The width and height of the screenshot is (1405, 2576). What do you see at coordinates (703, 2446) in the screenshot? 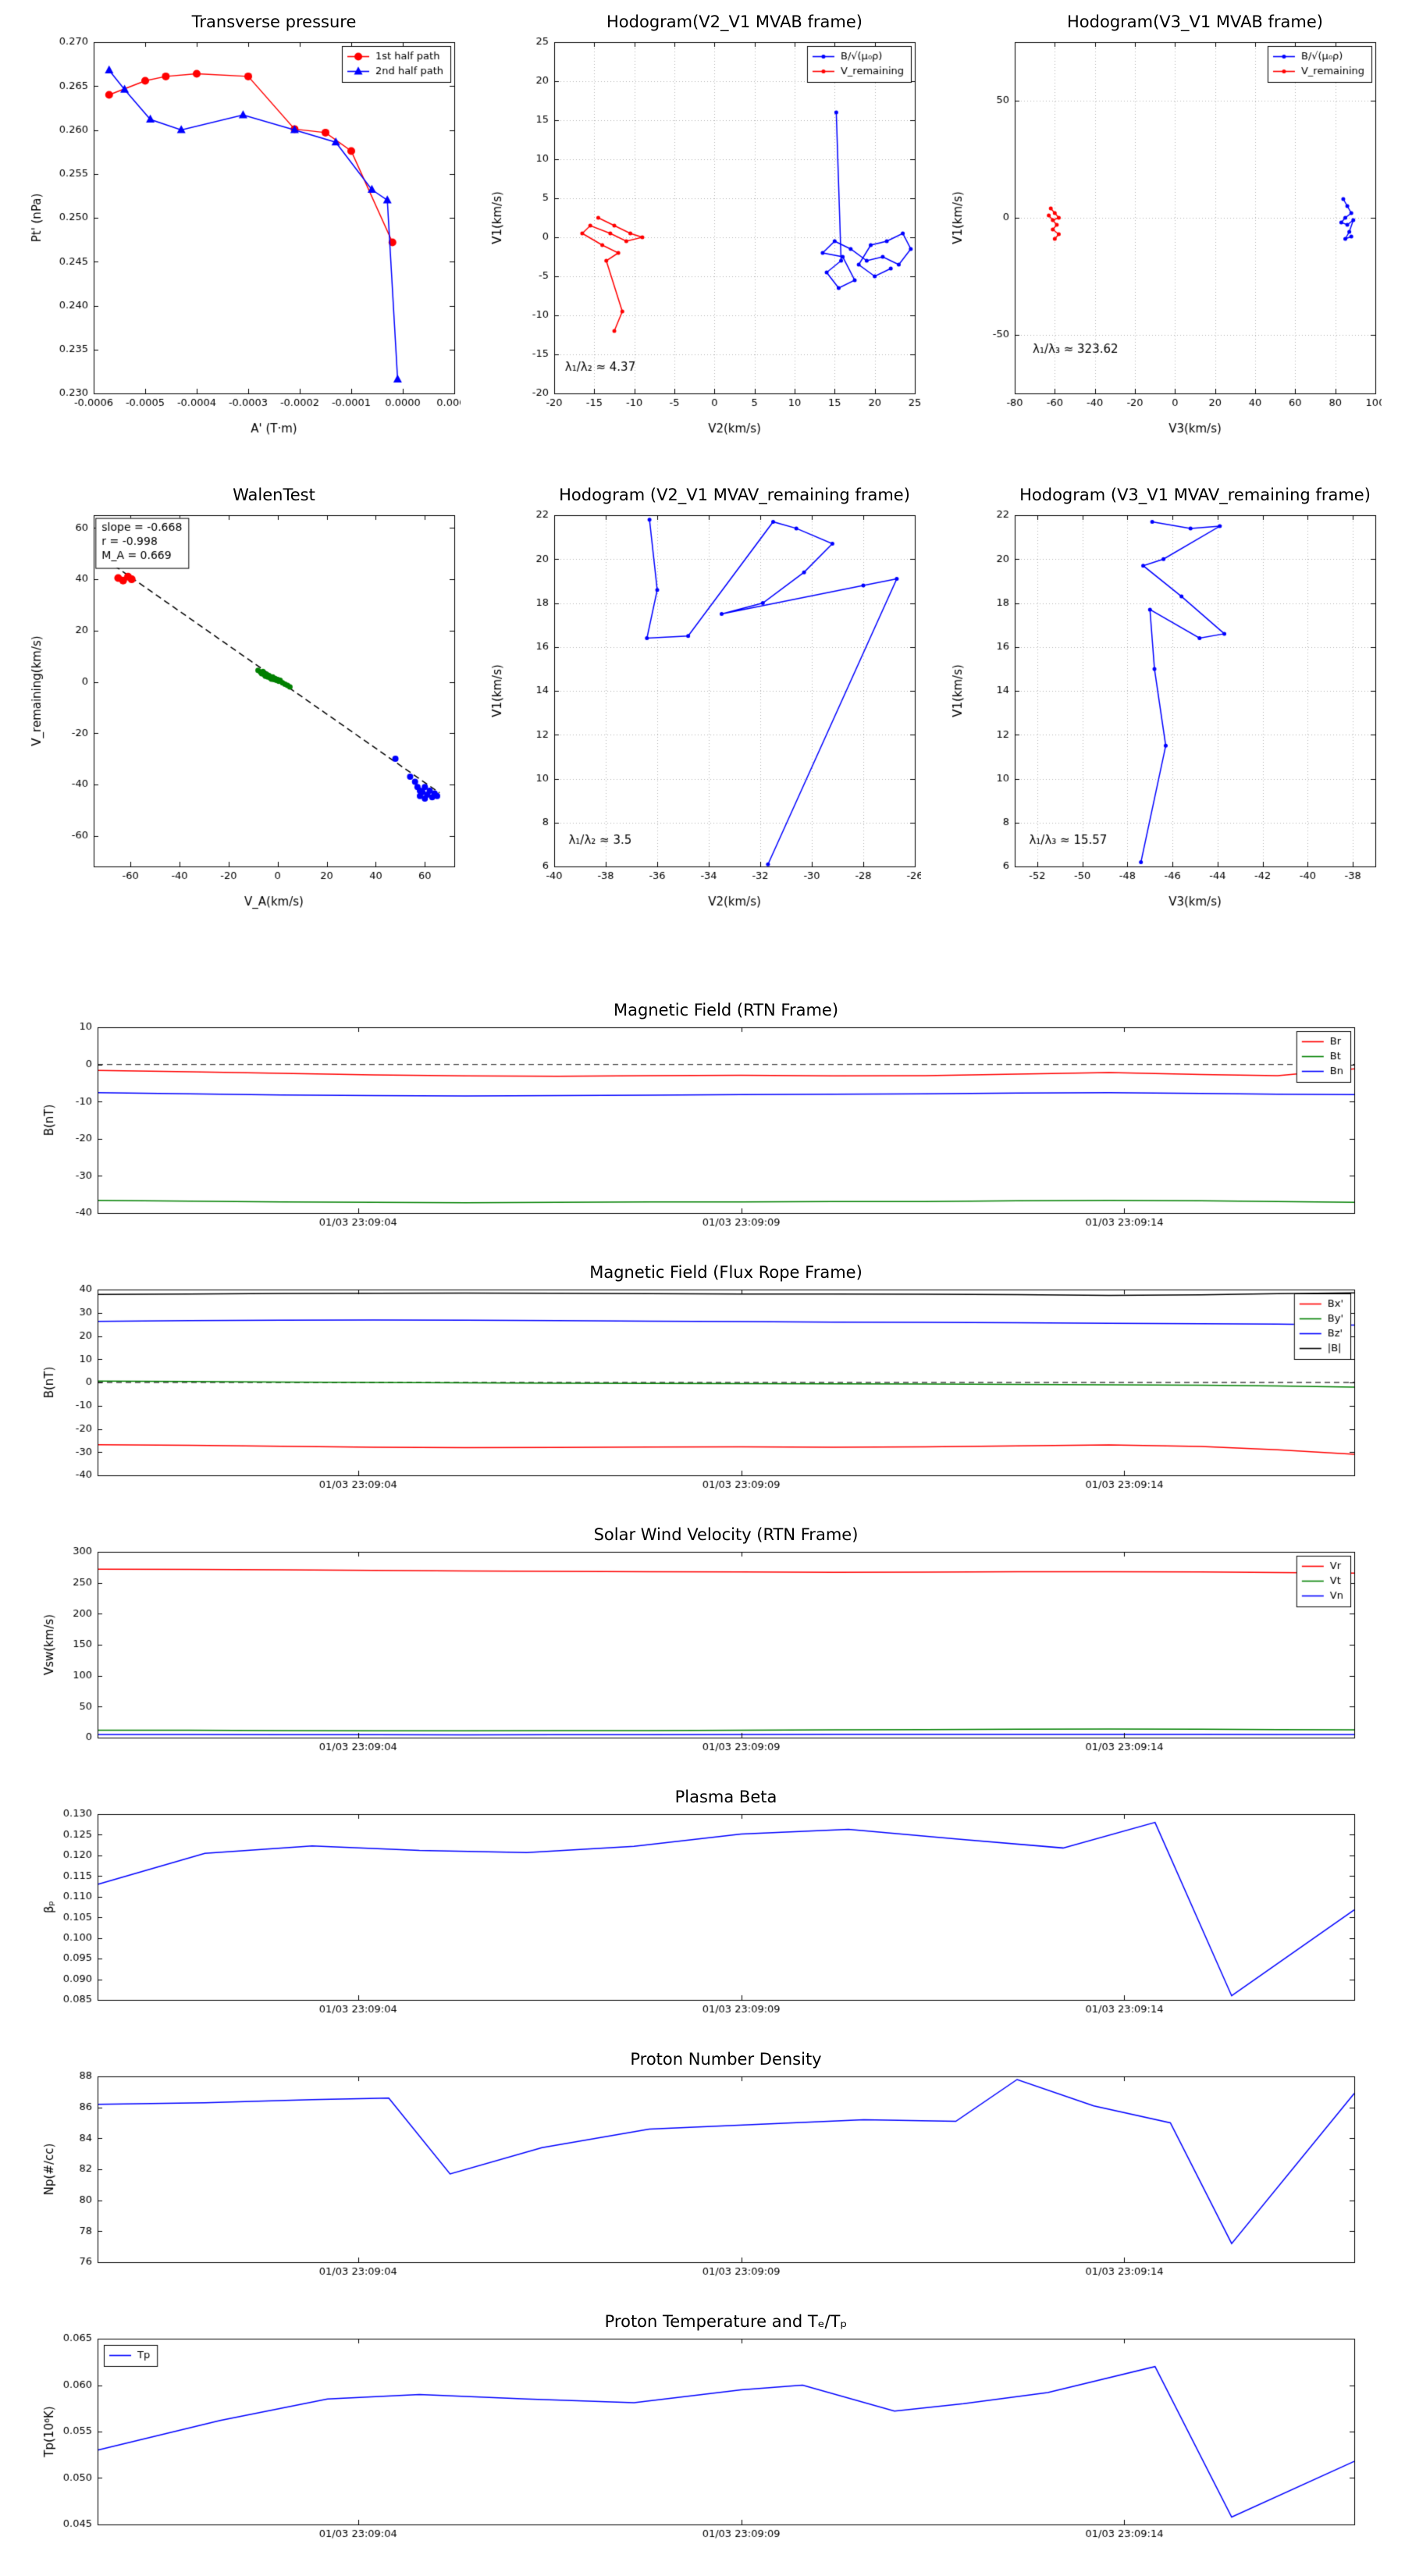
I see `proton-temperature-plot` at bounding box center [703, 2446].